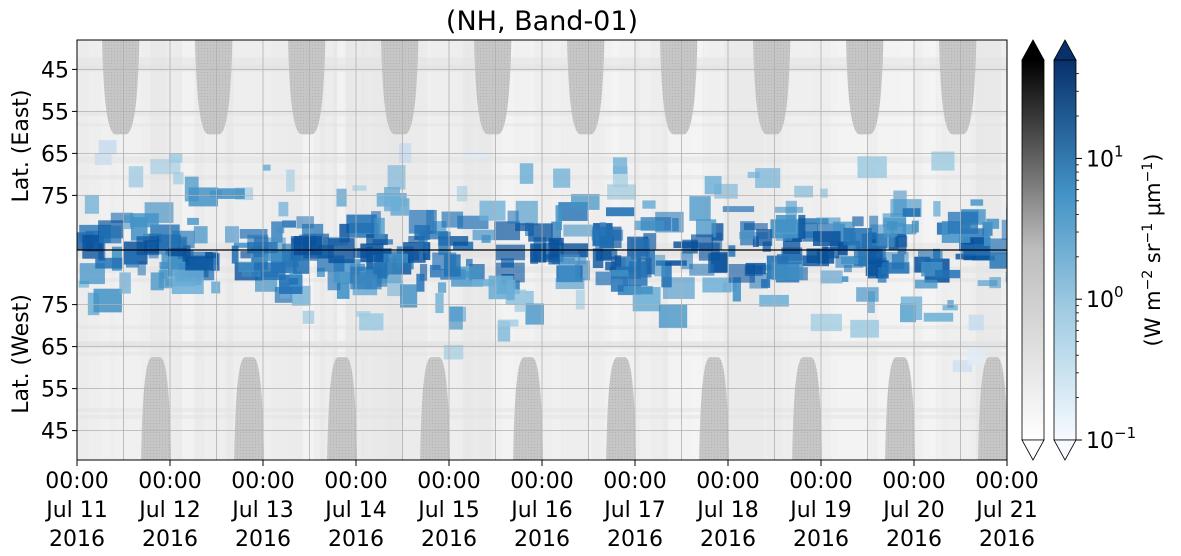 The width and height of the screenshot is (1181, 556). I want to click on x-tick-label: 00:00 Jul 16 2016, so click(541, 510).